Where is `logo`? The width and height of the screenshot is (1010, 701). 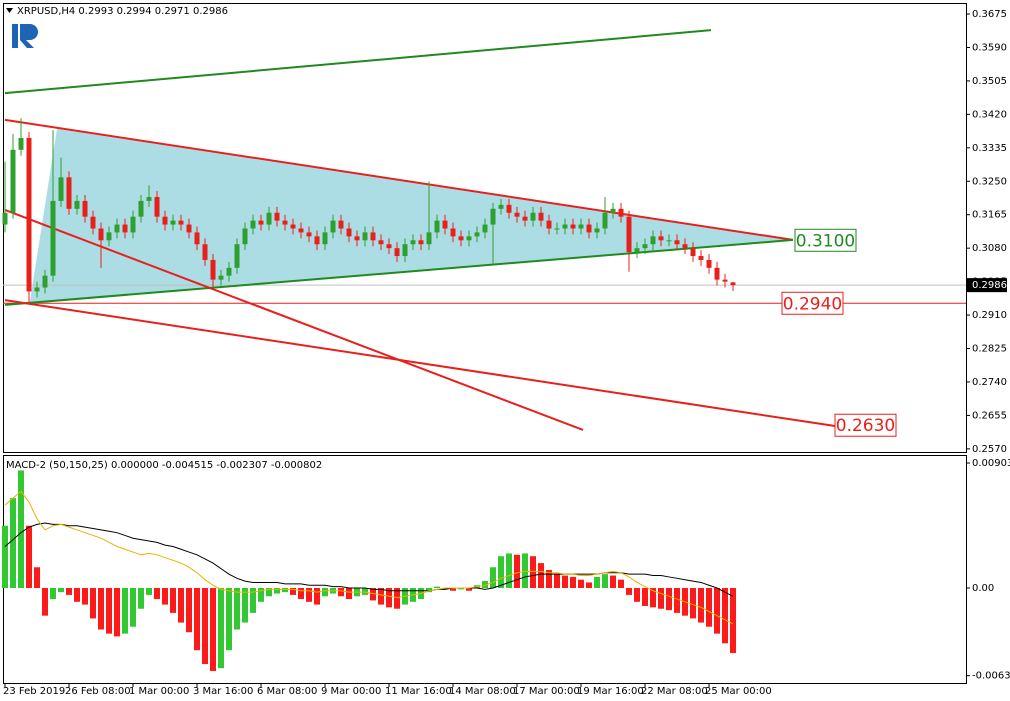 logo is located at coordinates (25, 36).